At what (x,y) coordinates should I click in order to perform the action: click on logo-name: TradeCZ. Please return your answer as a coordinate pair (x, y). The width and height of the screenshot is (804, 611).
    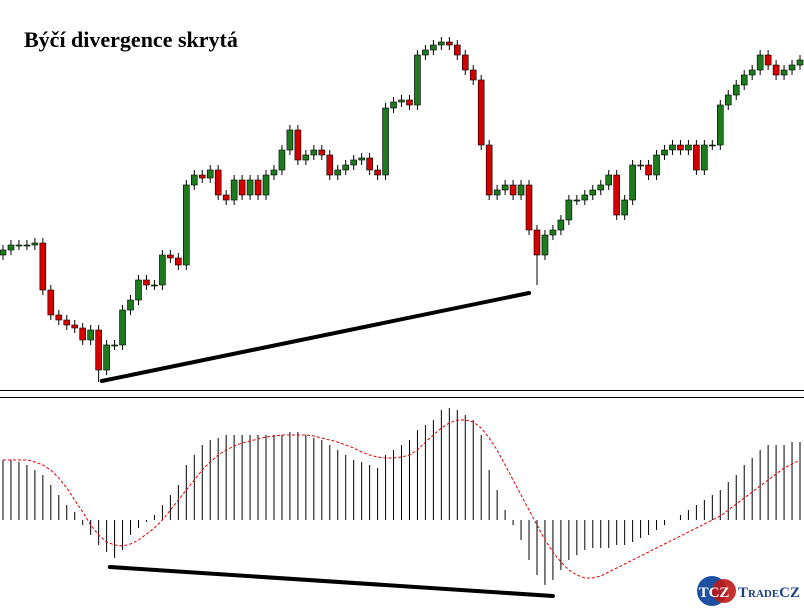
    Looking at the image, I should click on (769, 593).